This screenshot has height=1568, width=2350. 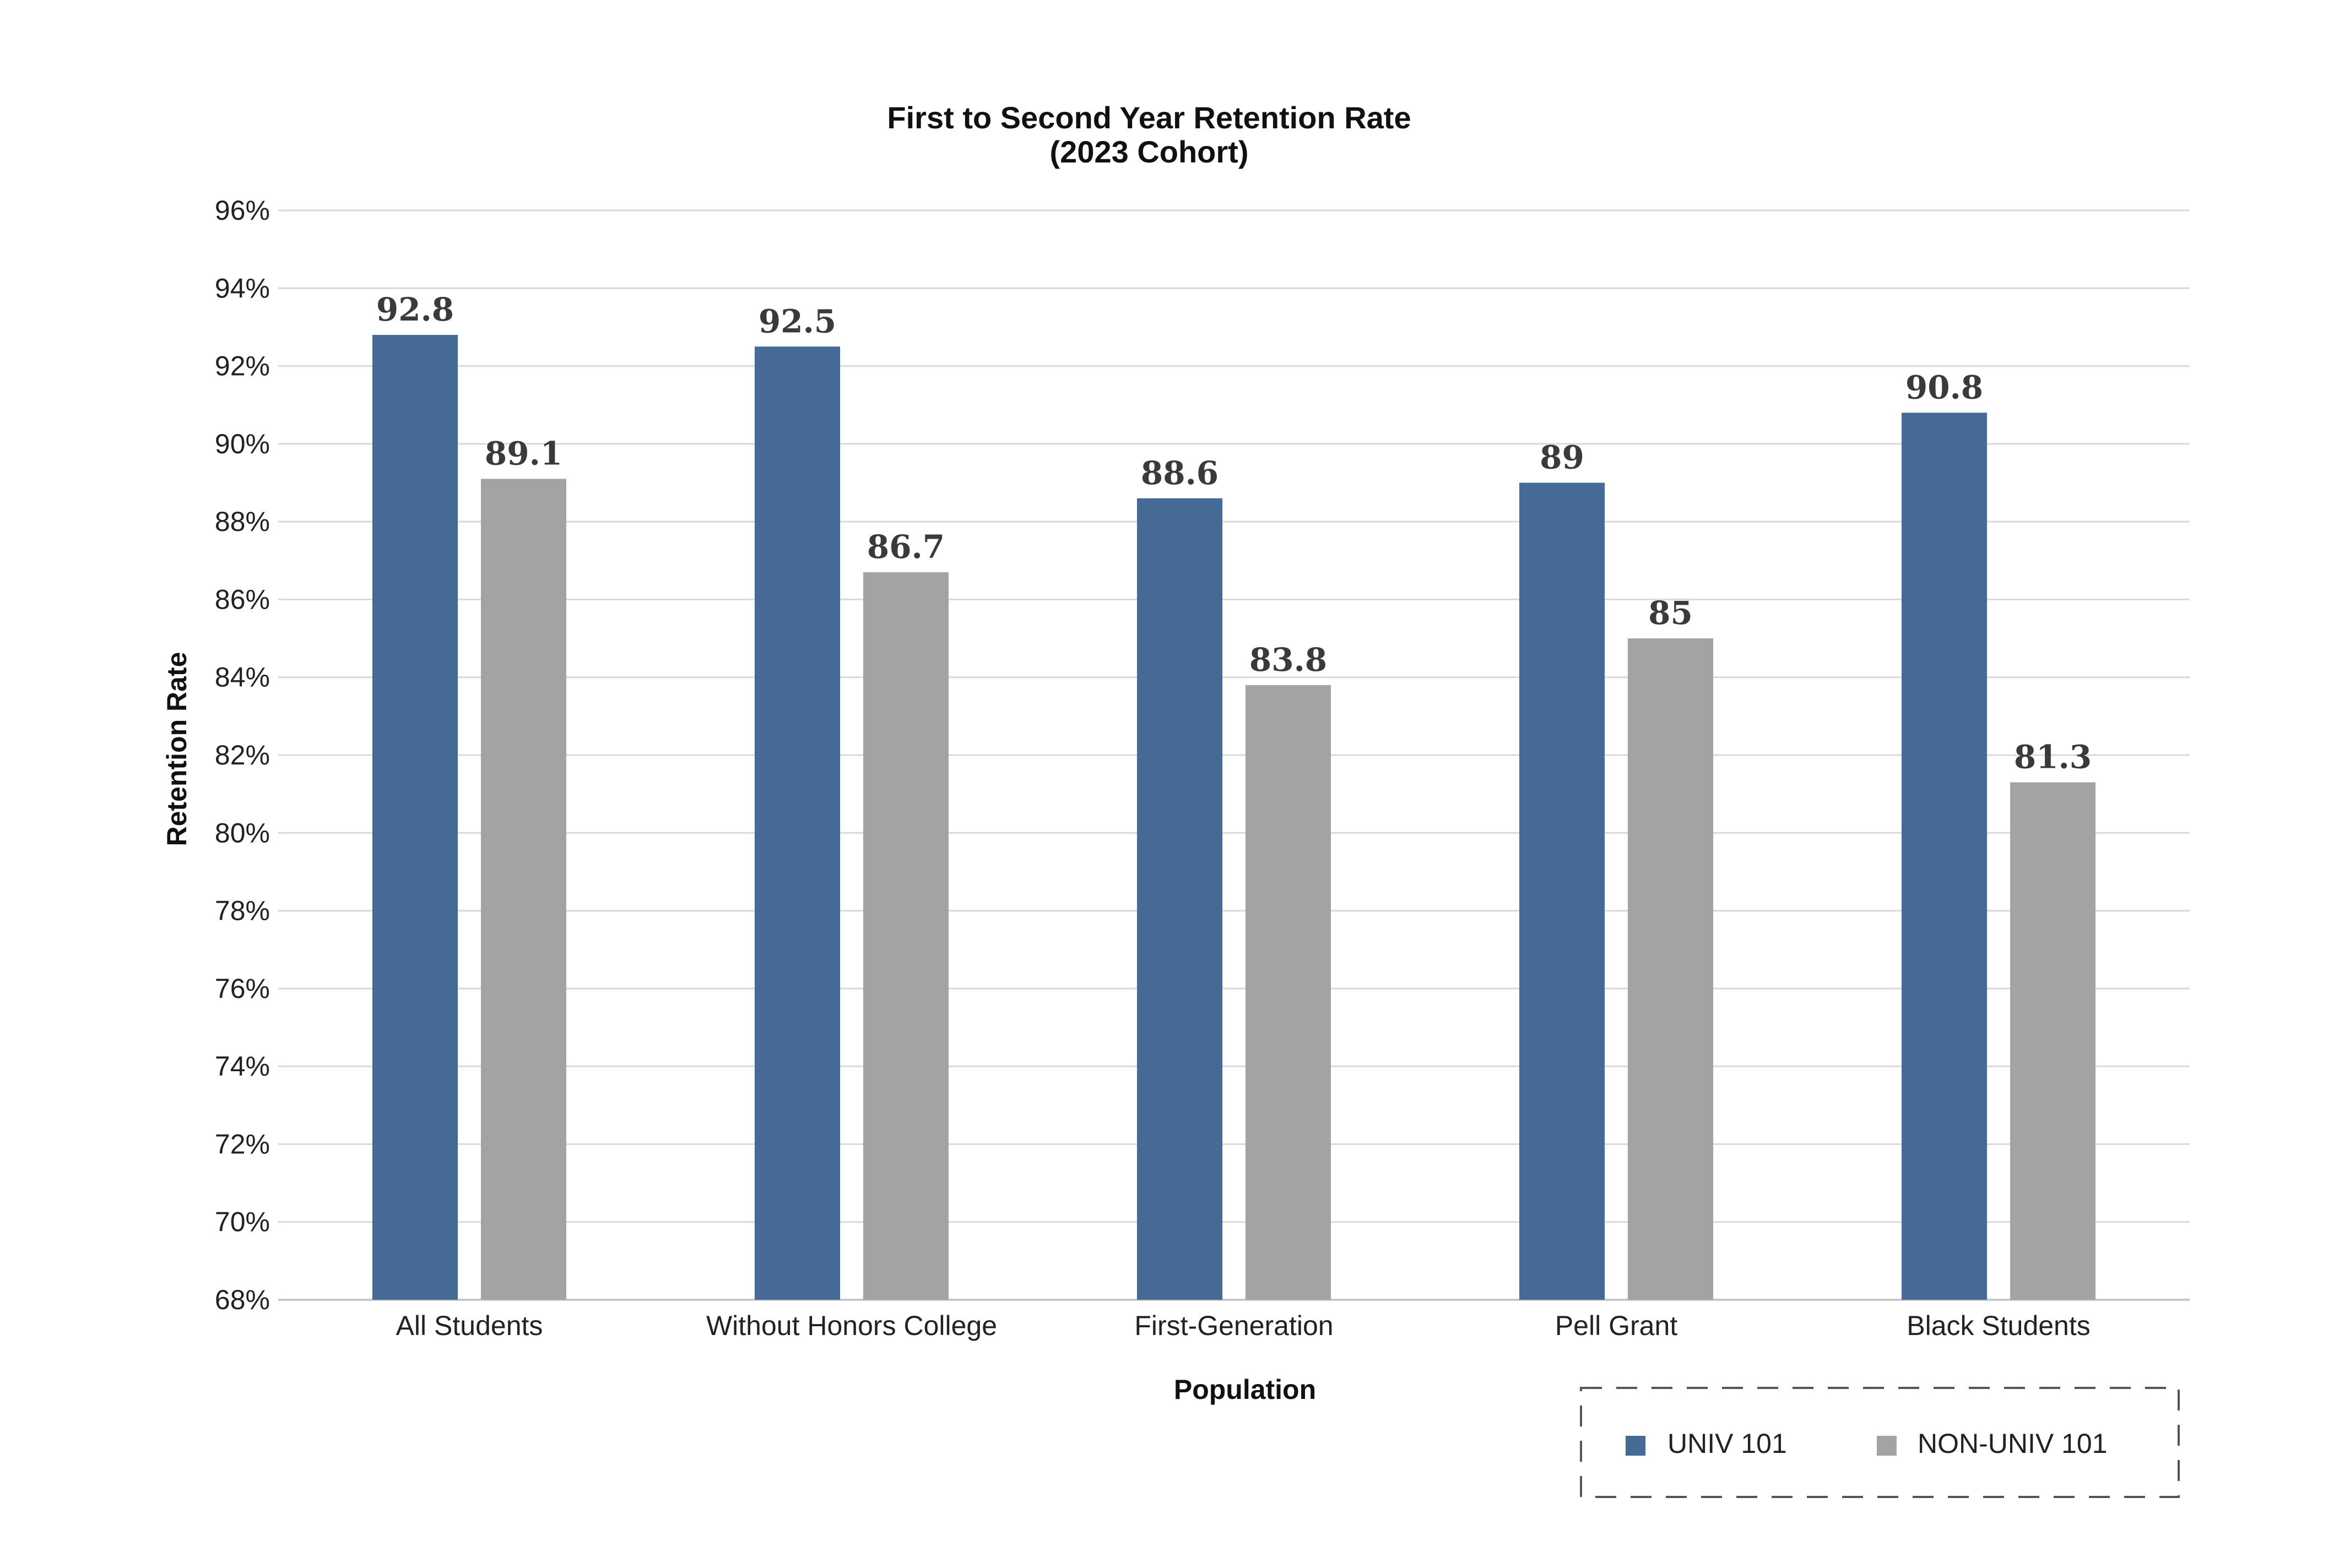 I want to click on chart-subtitle: (2023 Cohort), so click(x=1149, y=151).